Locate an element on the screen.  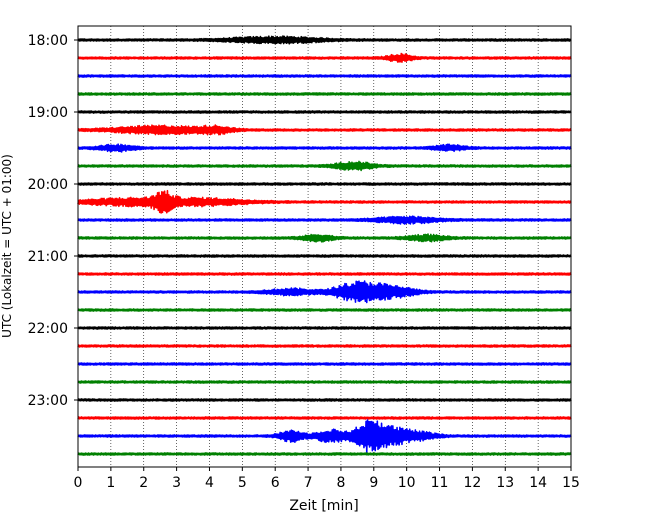
trace-2015 is located at coordinates (324, 201).